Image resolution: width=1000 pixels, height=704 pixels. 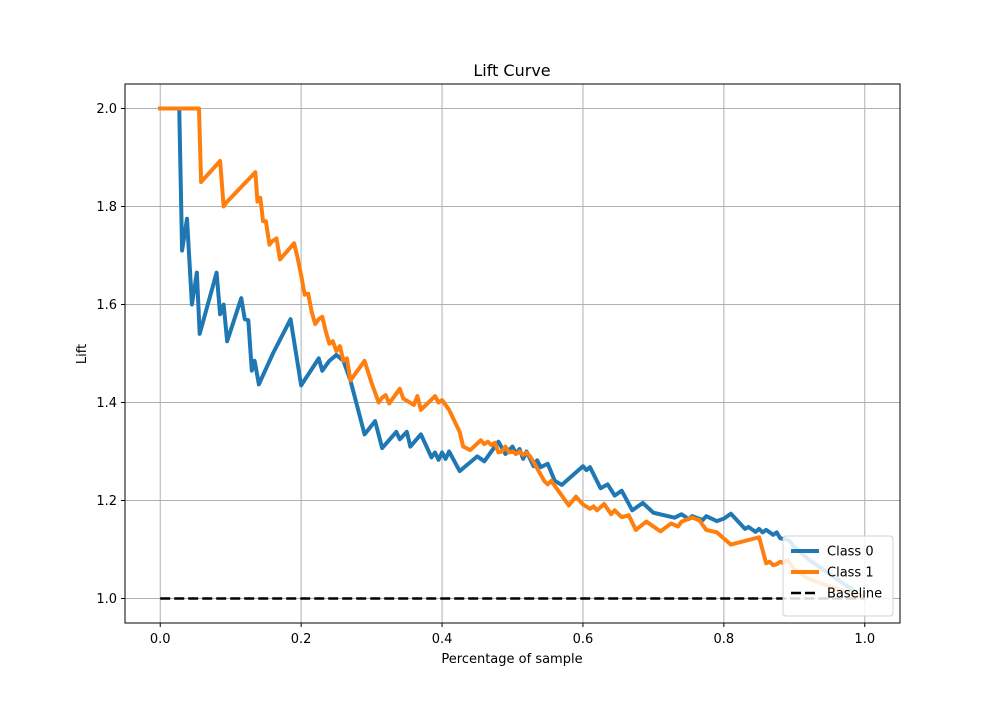 I want to click on chart-title: Lift Curve, so click(x=511, y=70).